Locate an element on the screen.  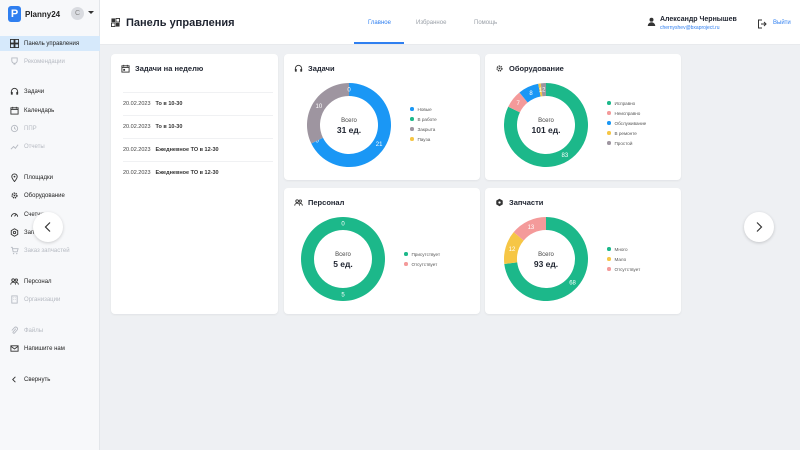
tab-help: Помощь is located at coordinates (486, 23).